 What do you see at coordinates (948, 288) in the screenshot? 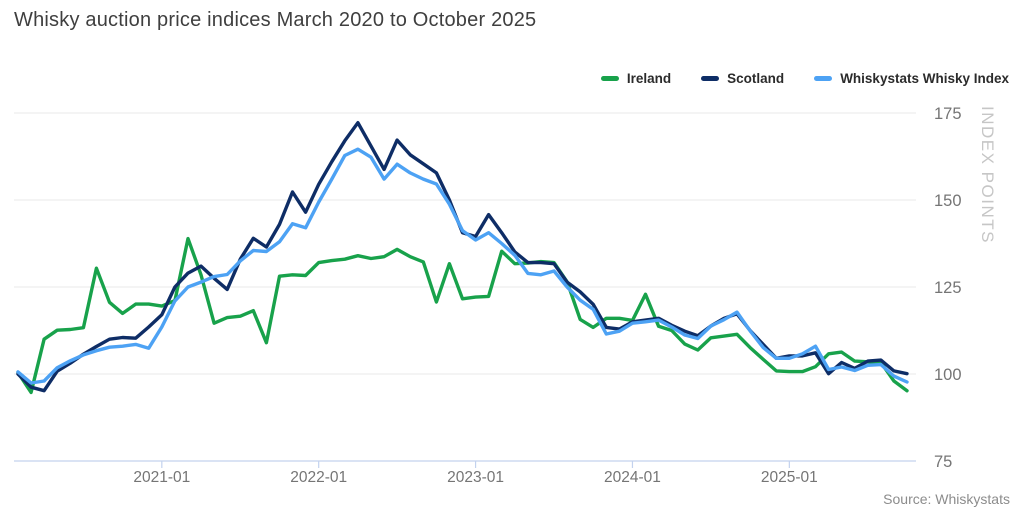
I see `y-tick-label: 125` at bounding box center [948, 288].